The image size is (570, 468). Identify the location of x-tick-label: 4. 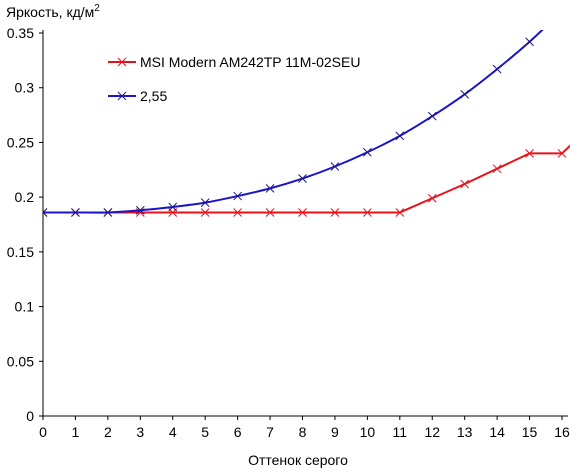
(173, 432).